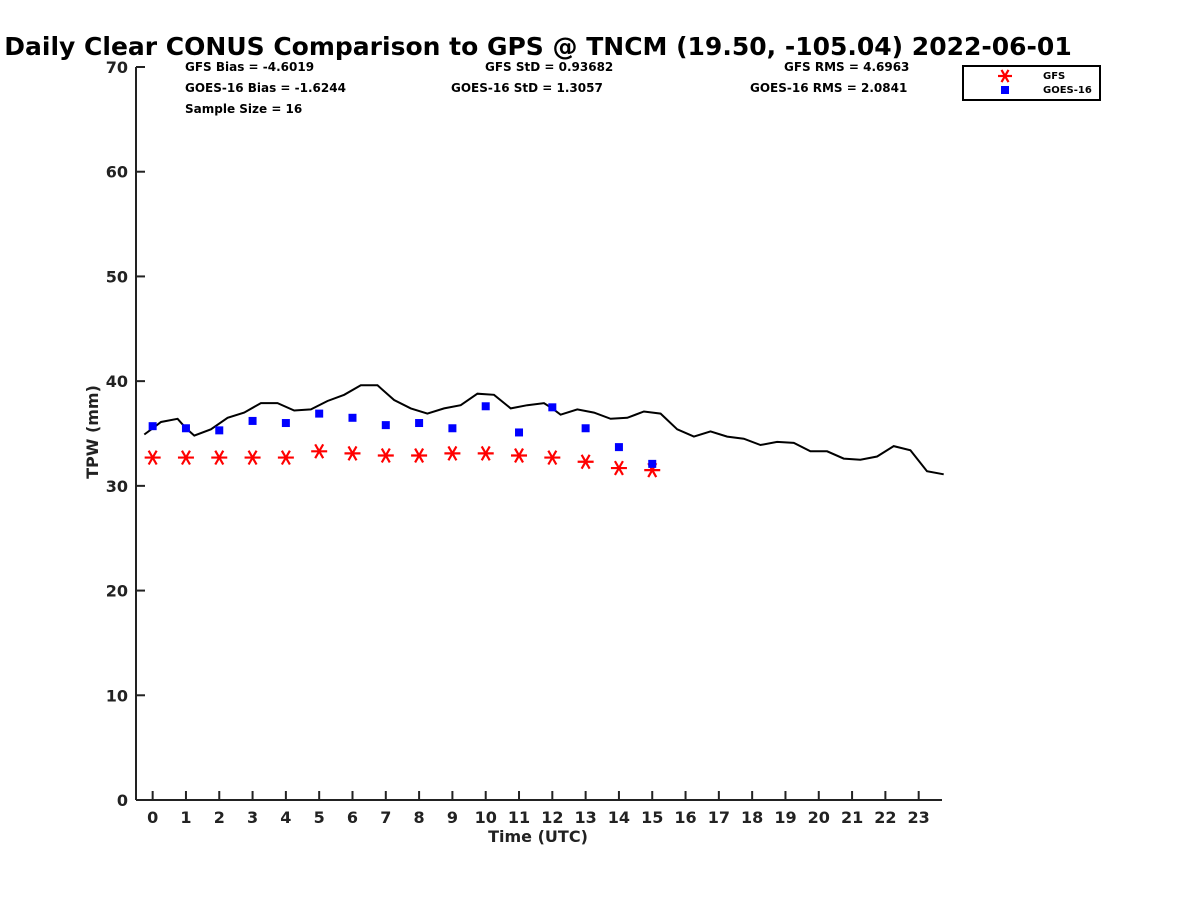 Image resolution: width=1200 pixels, height=900 pixels. Describe the element at coordinates (719, 817) in the screenshot. I see `x-tick-label: 17` at that location.